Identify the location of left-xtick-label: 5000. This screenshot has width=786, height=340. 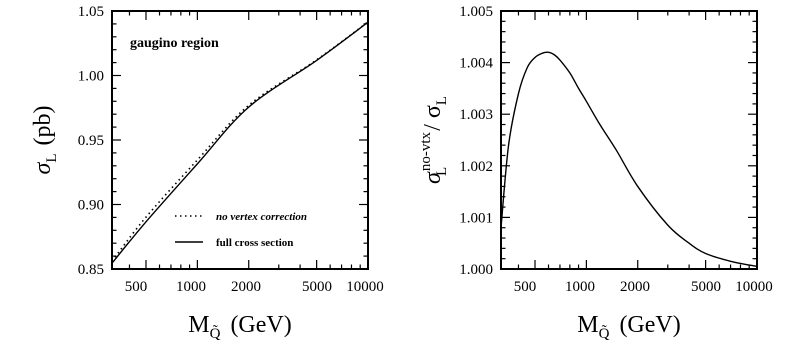
(317, 287).